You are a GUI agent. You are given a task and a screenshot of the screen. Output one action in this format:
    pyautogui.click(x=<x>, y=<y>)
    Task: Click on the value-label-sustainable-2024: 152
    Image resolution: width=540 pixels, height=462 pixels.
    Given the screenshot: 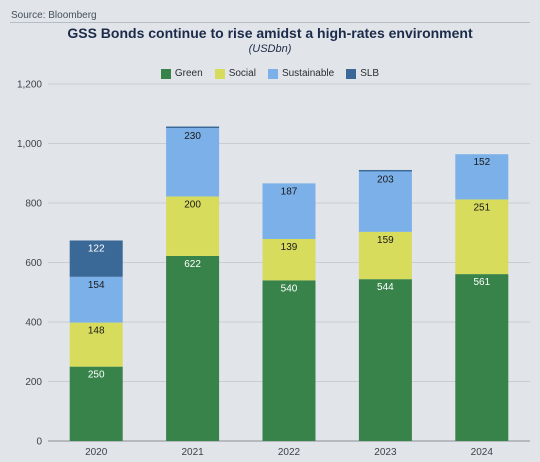 What is the action you would take?
    pyautogui.click(x=481, y=162)
    